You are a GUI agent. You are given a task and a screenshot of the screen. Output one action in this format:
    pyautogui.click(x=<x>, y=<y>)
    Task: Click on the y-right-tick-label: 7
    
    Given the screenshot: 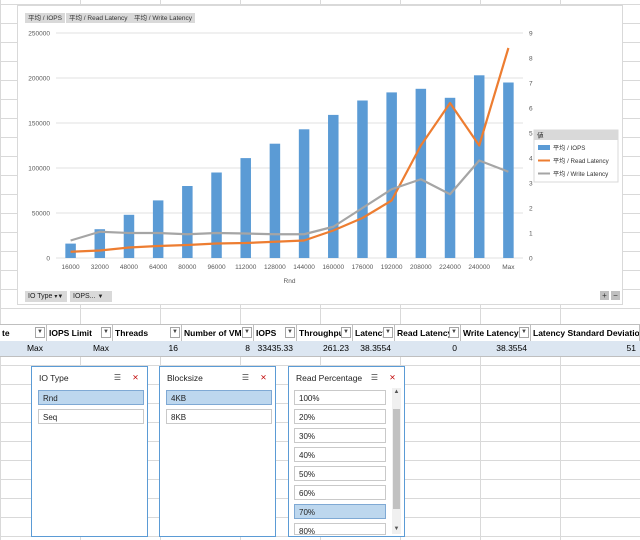 What is the action you would take?
    pyautogui.click(x=531, y=84)
    